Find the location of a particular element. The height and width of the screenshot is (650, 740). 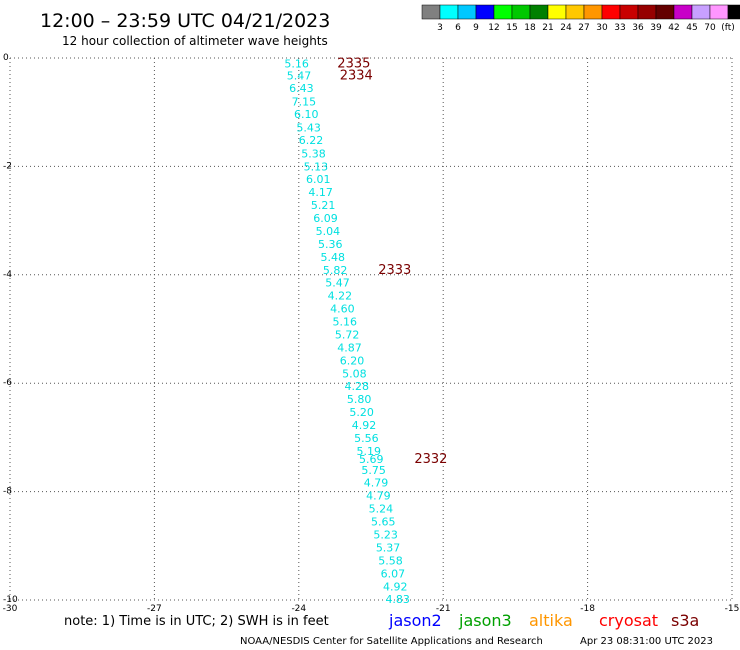

swh-value-label: 6.43 is located at coordinates (301, 88).